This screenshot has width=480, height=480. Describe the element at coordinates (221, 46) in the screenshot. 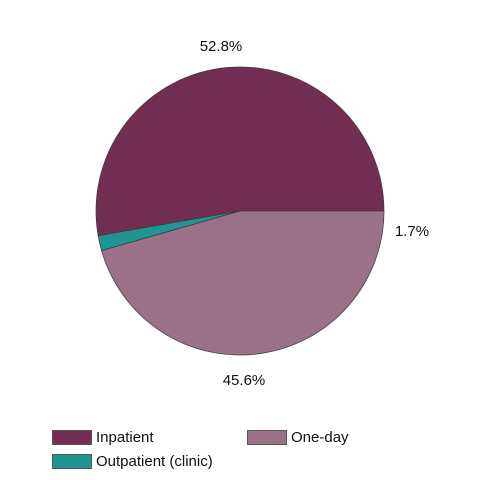

I see `slice-label-inpatient: 52.8%` at that location.